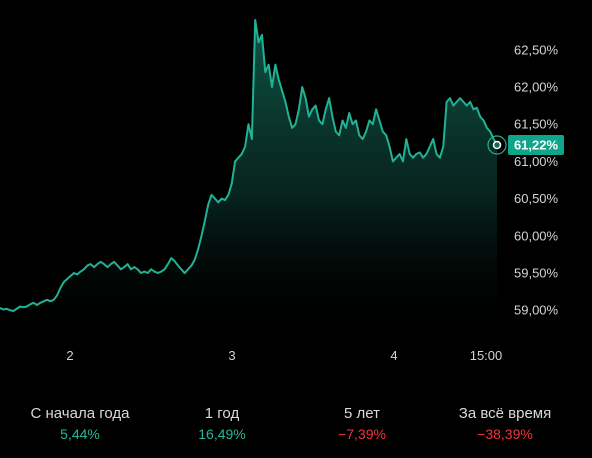 The width and height of the screenshot is (592, 458). Describe the element at coordinates (536, 87) in the screenshot. I see `y-tick-label: 62,00%` at that location.